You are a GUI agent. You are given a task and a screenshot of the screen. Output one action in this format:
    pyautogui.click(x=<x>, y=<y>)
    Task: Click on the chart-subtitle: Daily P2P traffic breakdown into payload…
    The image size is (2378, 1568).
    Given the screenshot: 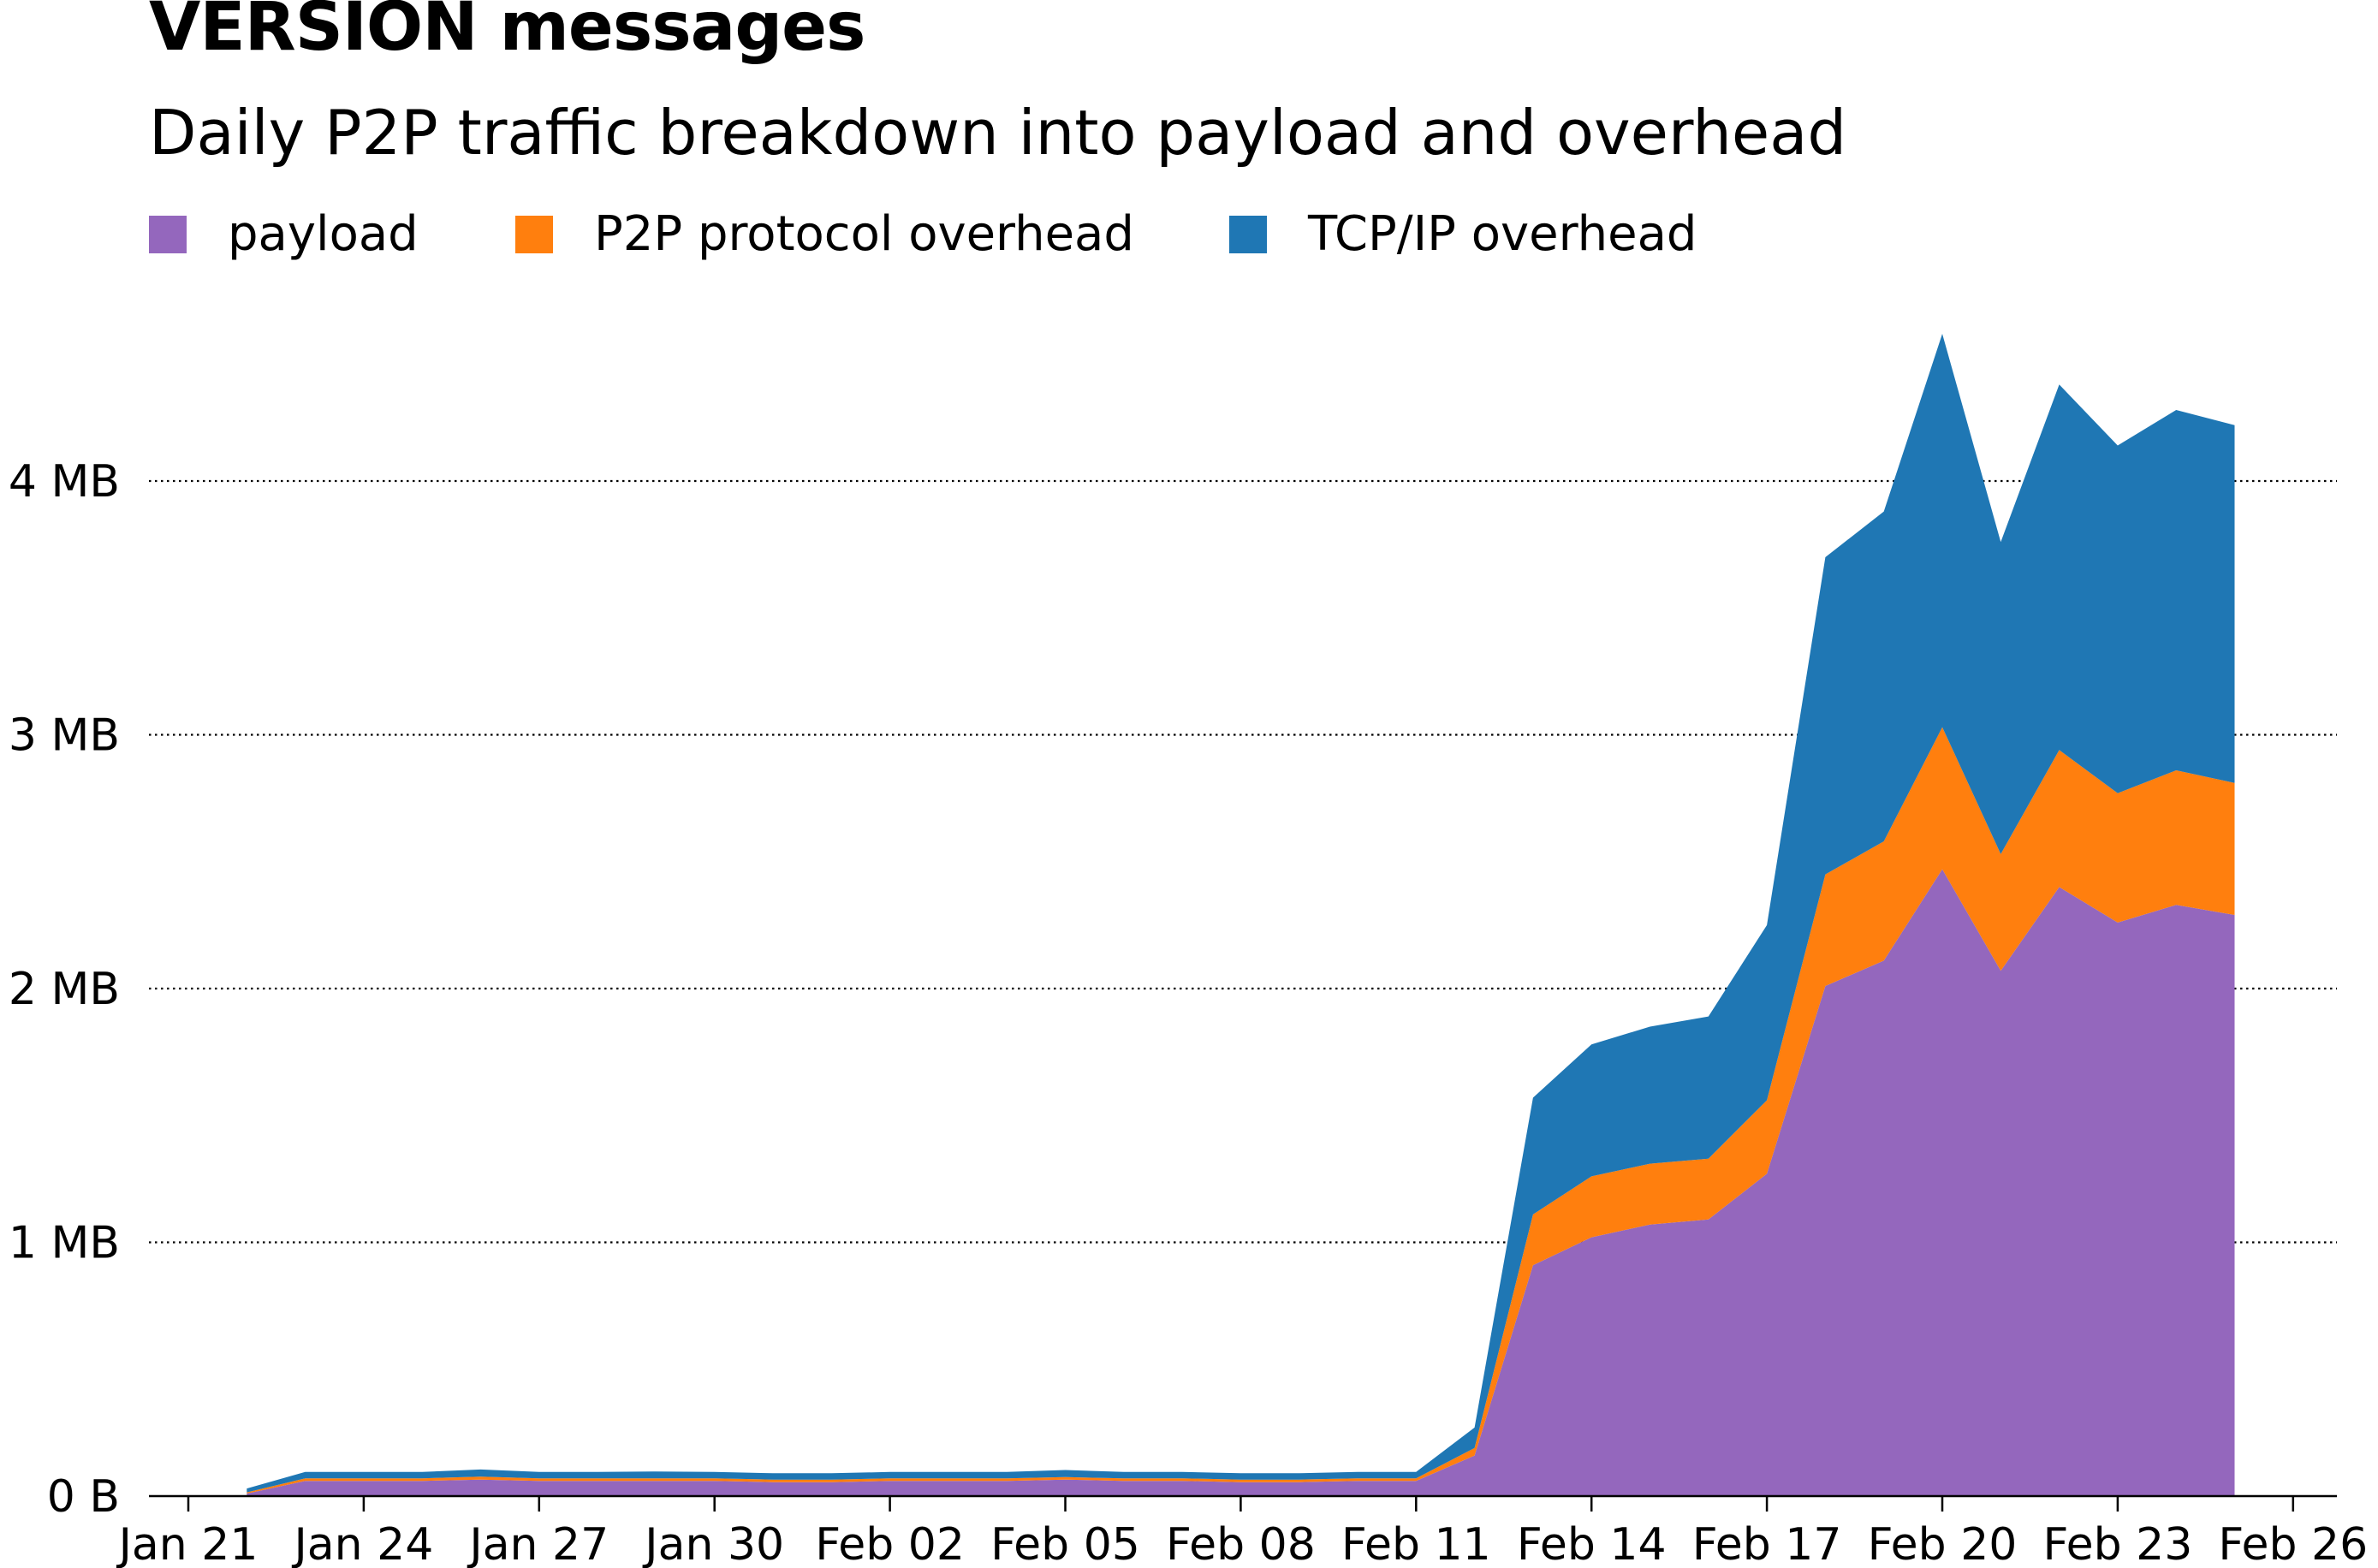 What is the action you would take?
    pyautogui.click(x=998, y=133)
    